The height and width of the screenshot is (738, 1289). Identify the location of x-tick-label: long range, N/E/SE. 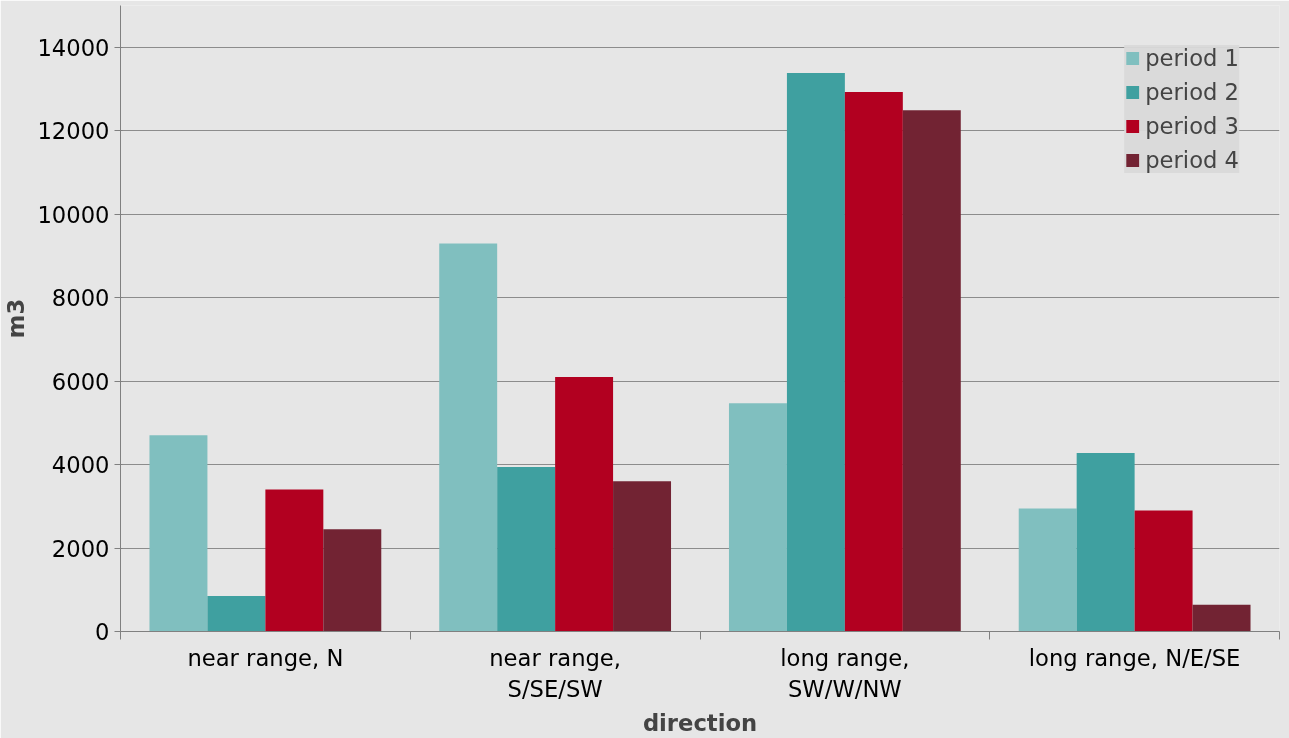
(1134, 657).